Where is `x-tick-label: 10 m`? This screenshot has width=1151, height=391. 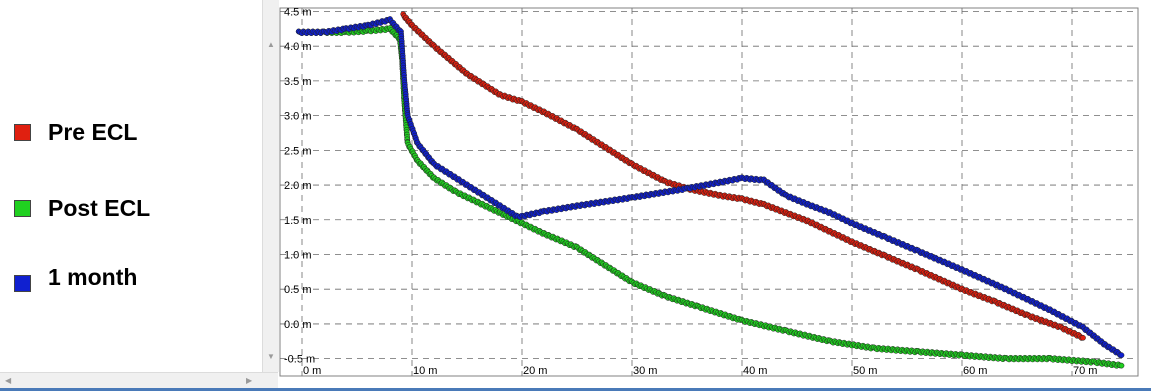
x-tick-label: 10 m is located at coordinates (425, 371).